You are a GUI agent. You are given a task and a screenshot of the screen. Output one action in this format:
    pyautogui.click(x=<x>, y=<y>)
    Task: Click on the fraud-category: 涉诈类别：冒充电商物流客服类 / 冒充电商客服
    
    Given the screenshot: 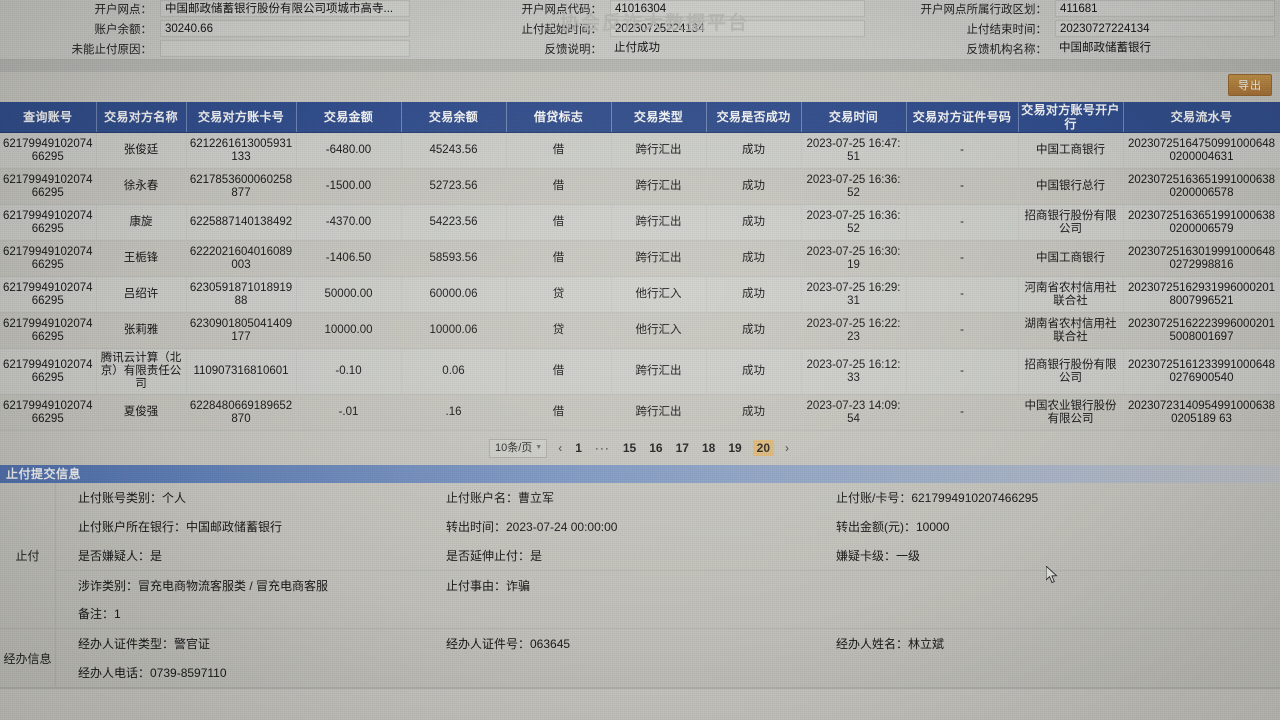 What is the action you would take?
    pyautogui.click(x=203, y=585)
    